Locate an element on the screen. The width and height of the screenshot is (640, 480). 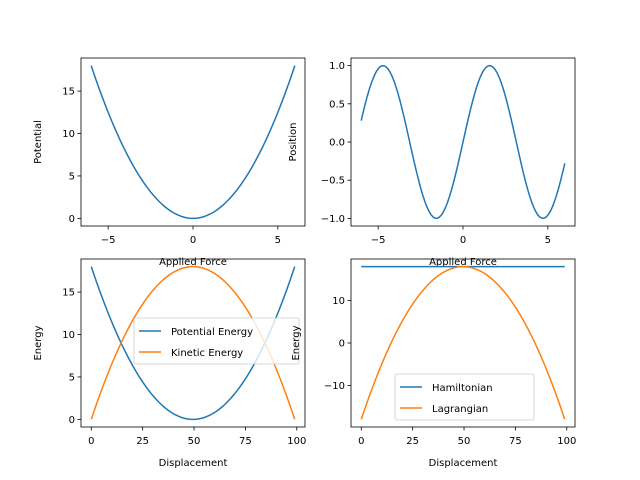
legend-label: Hamiltonian is located at coordinates (462, 388).